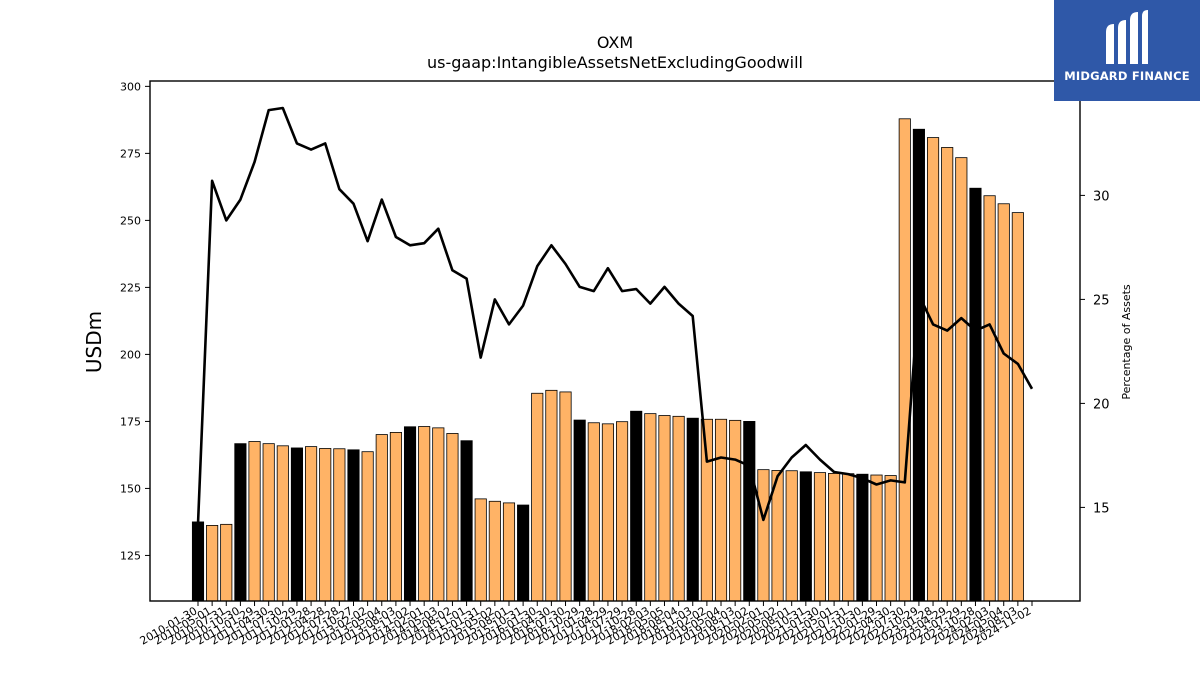 This screenshot has width=1200, height=675. I want to click on y-tick-label: 175, so click(130, 421).